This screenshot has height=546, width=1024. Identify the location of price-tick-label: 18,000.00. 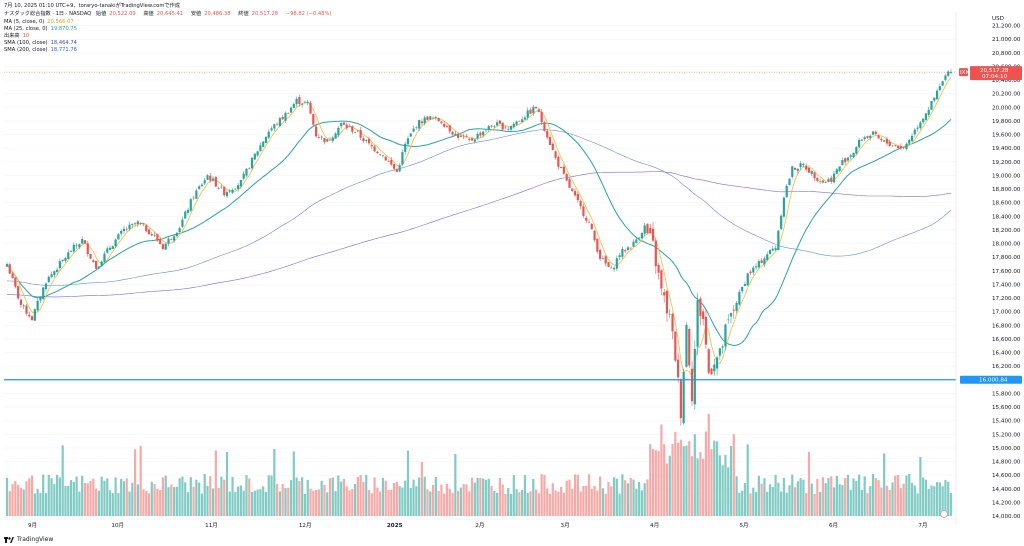
(1006, 245).